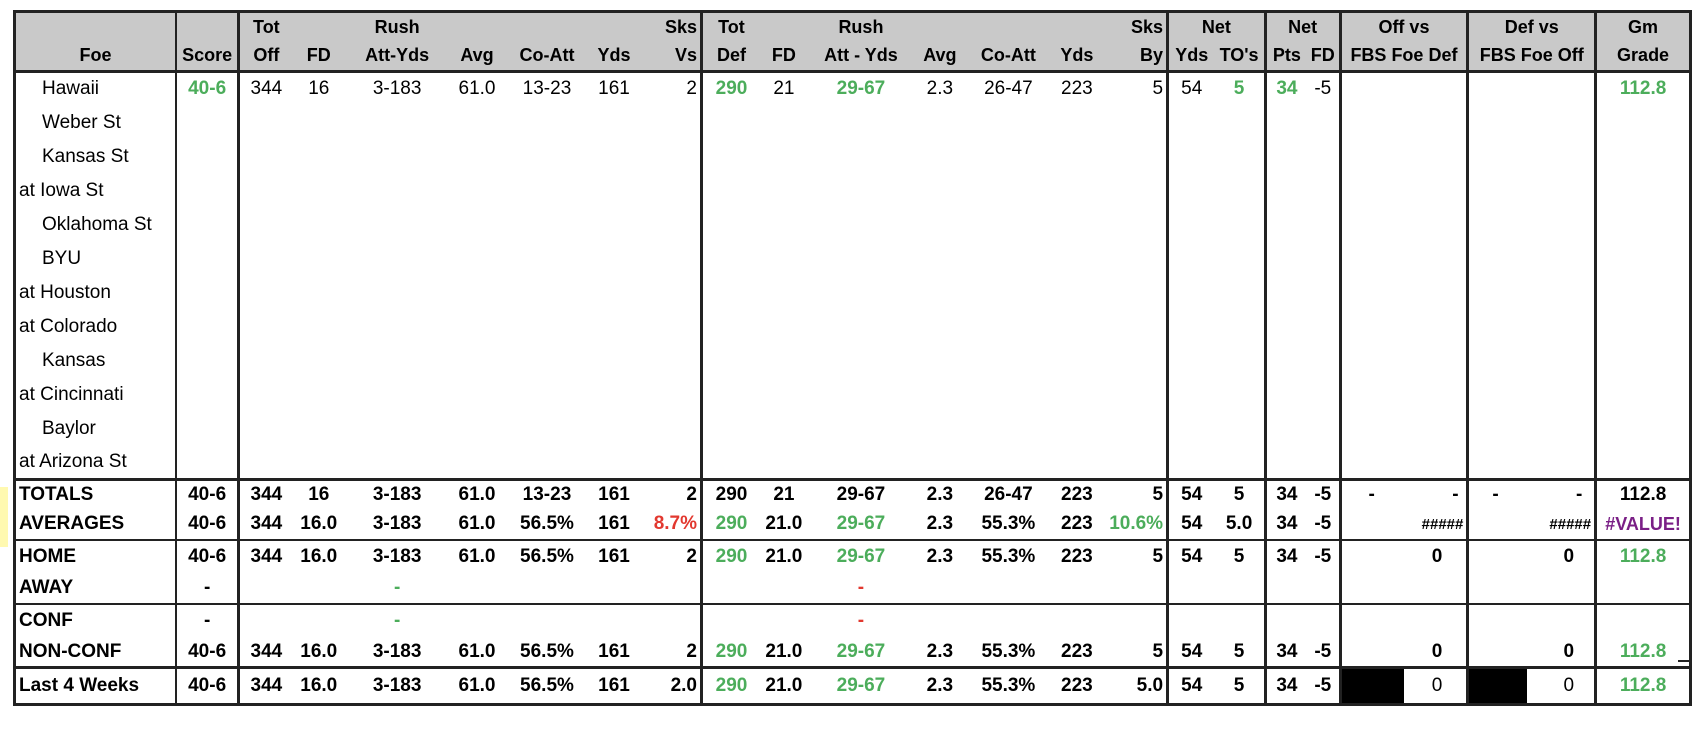  What do you see at coordinates (206, 620) in the screenshot?
I see `conf-score: -` at bounding box center [206, 620].